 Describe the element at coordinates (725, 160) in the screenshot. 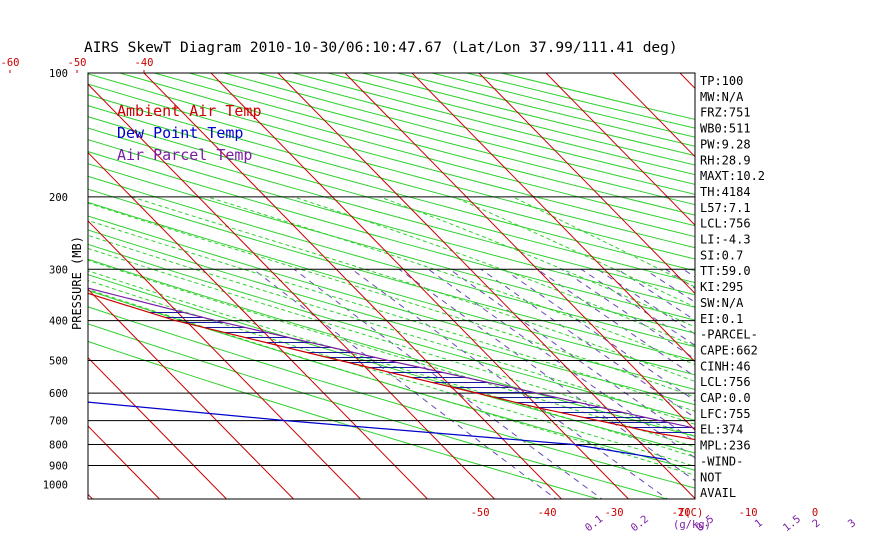

I see `index-value: RH:28.9` at that location.